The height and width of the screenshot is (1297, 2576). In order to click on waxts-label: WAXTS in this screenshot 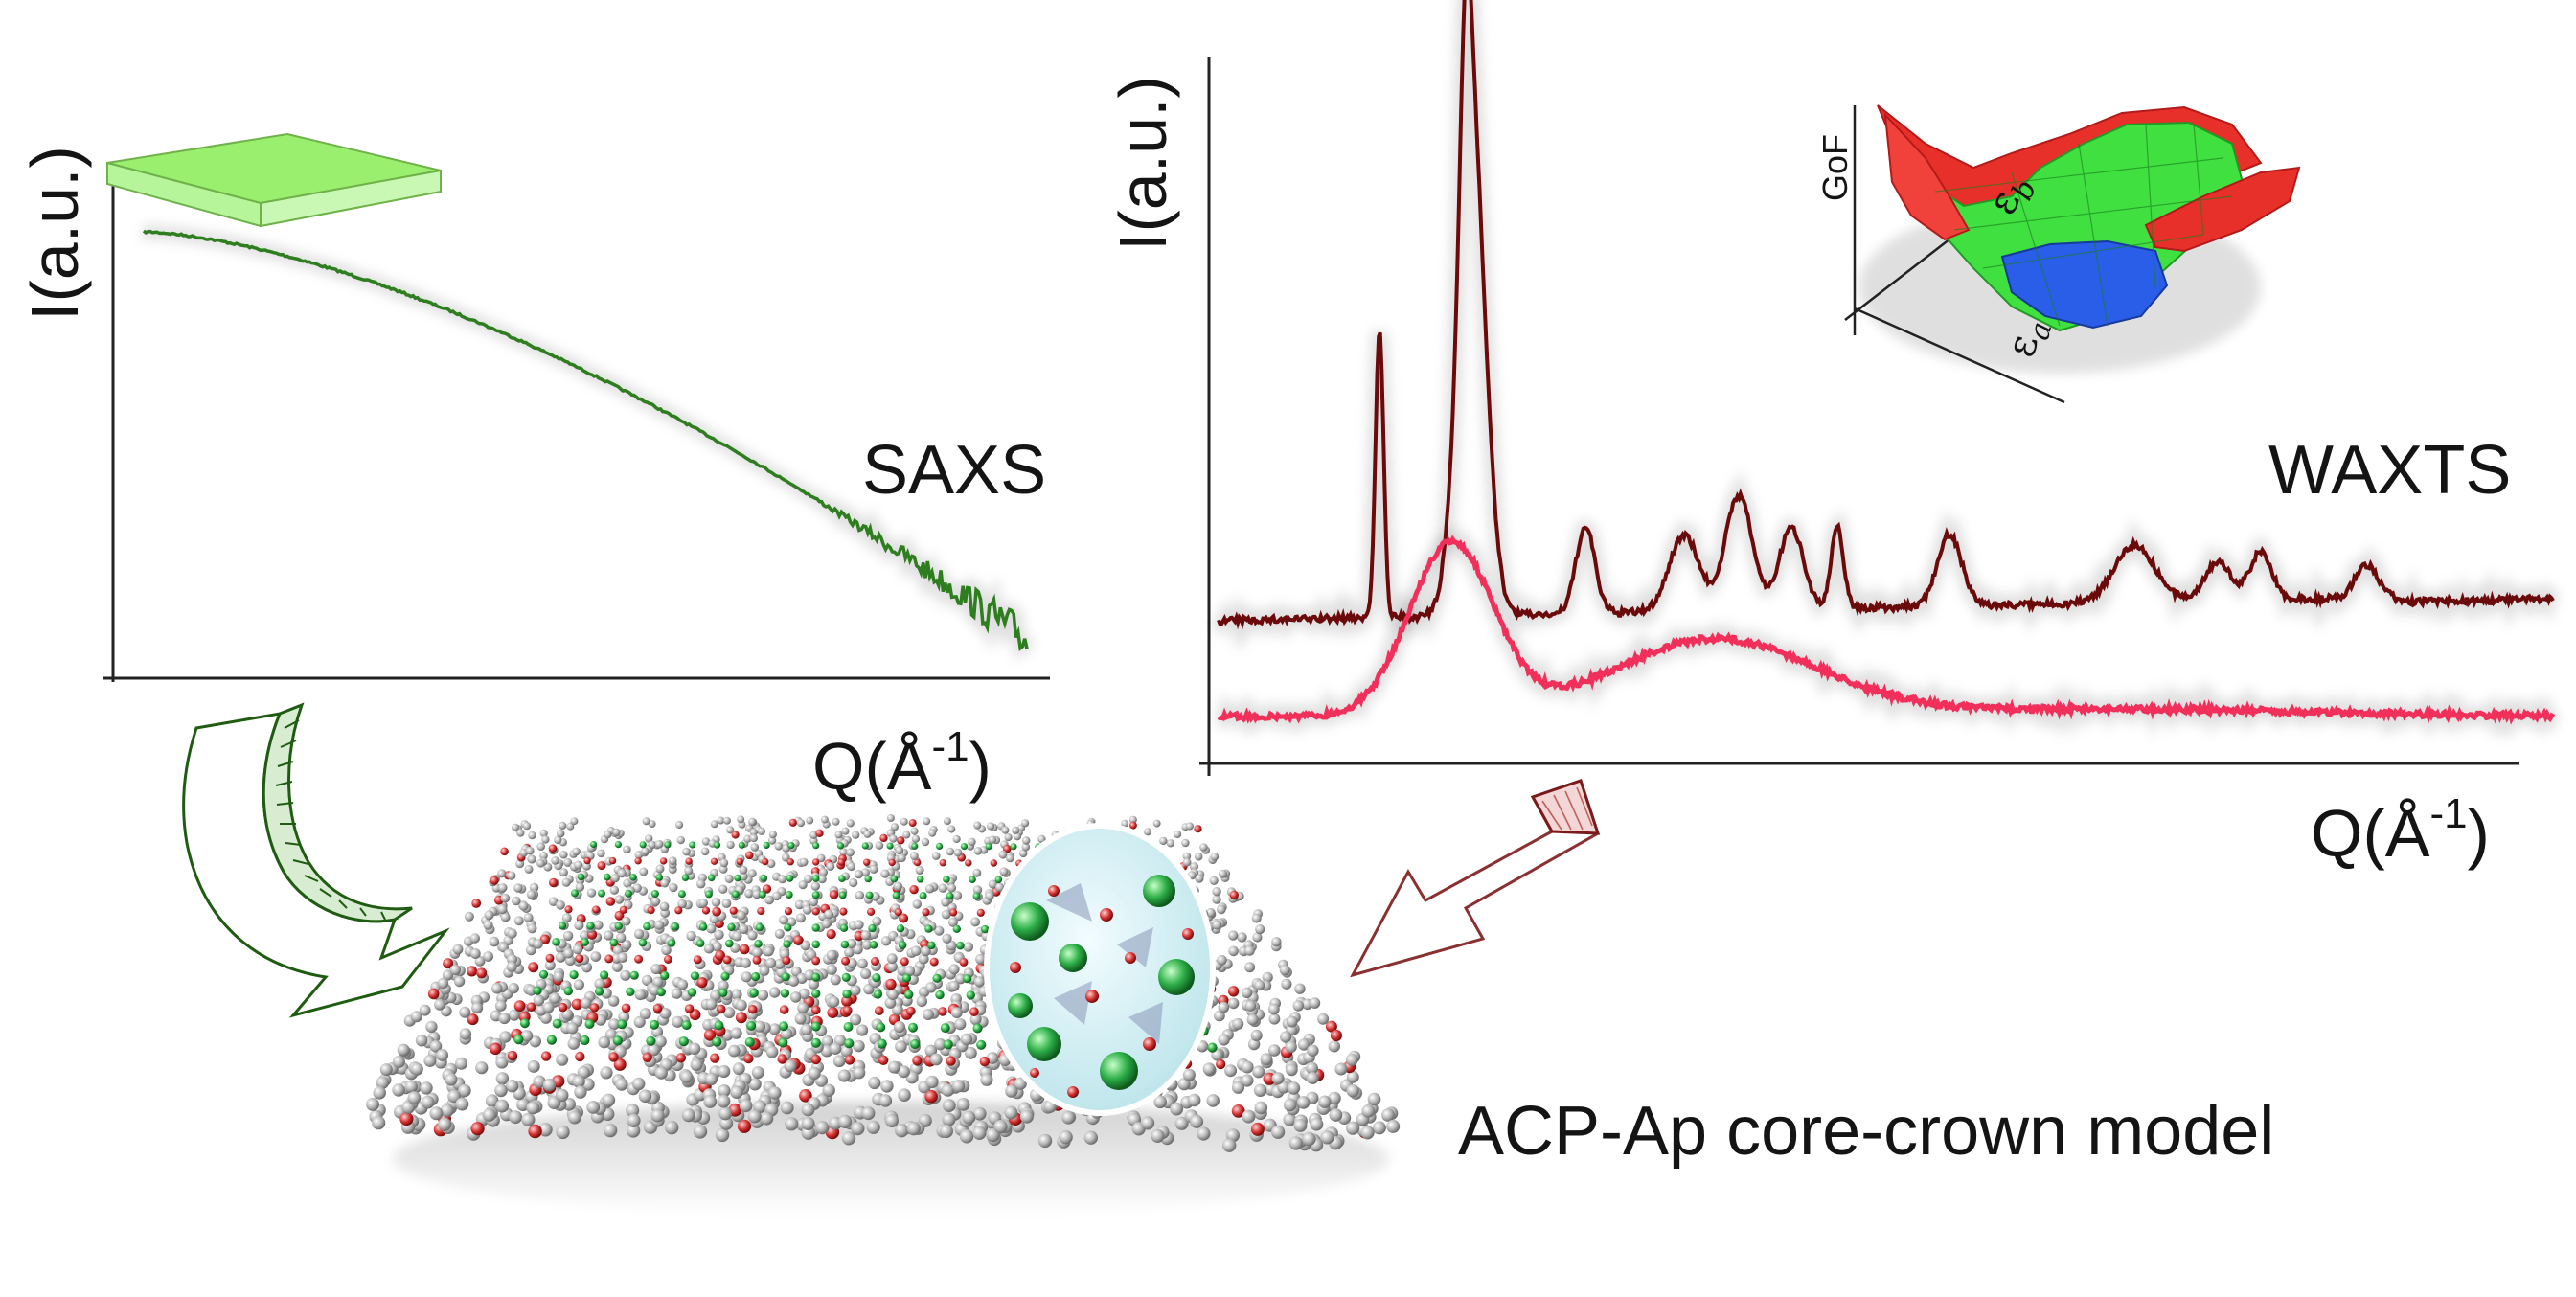, I will do `click(2390, 471)`.